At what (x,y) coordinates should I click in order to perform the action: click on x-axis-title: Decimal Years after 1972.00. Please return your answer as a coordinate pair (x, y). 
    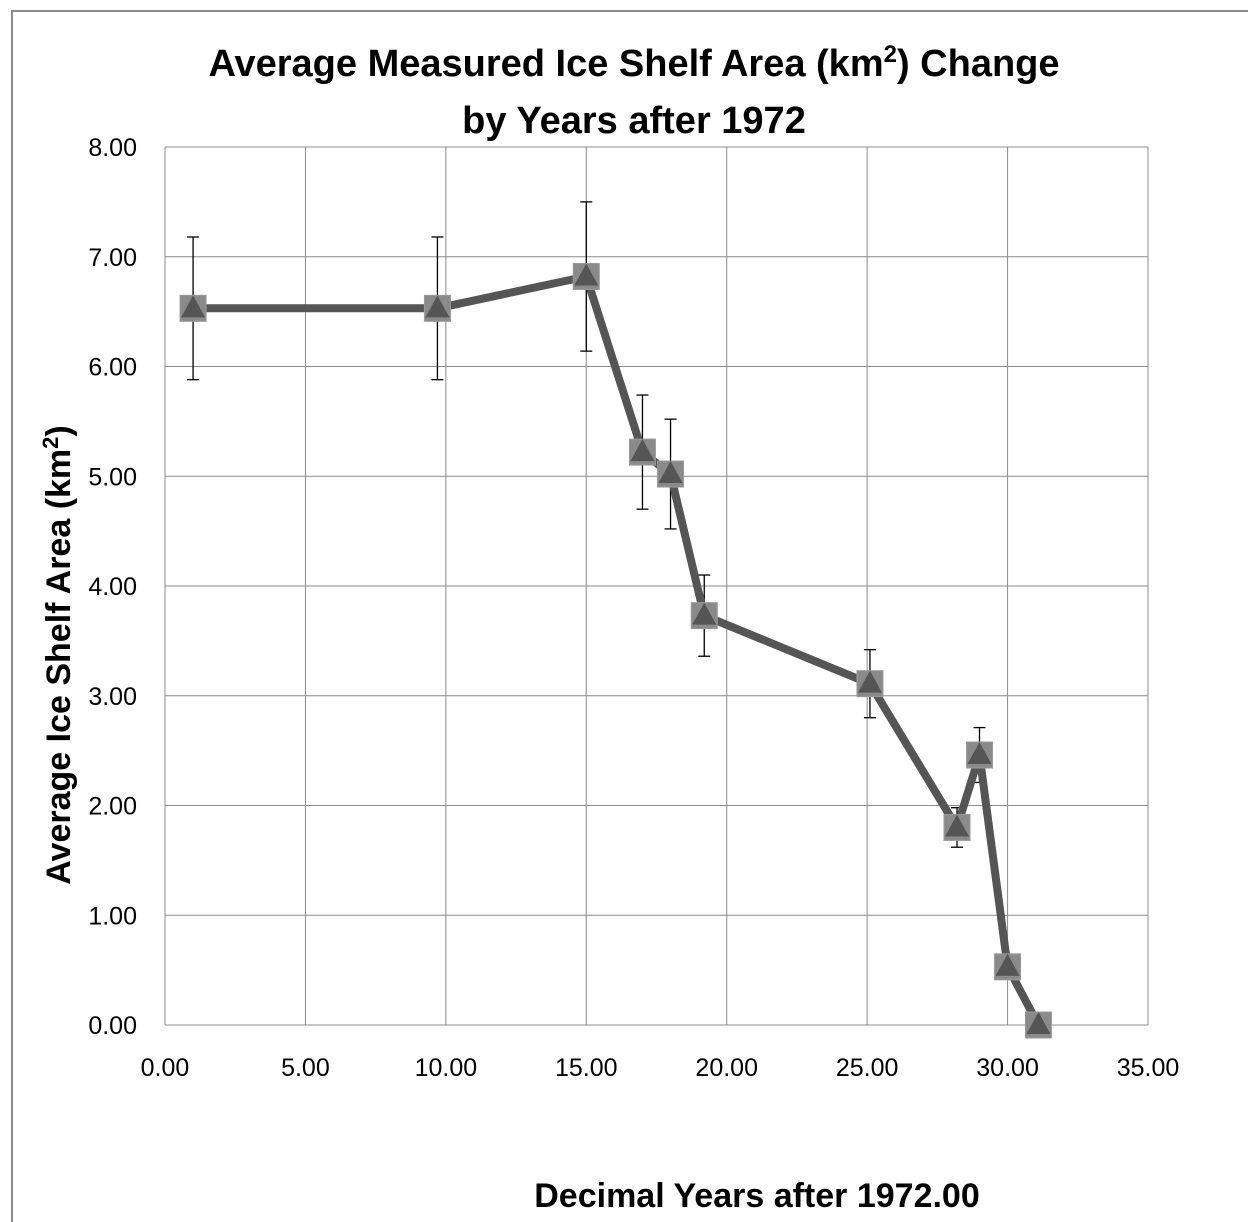
    Looking at the image, I should click on (757, 1196).